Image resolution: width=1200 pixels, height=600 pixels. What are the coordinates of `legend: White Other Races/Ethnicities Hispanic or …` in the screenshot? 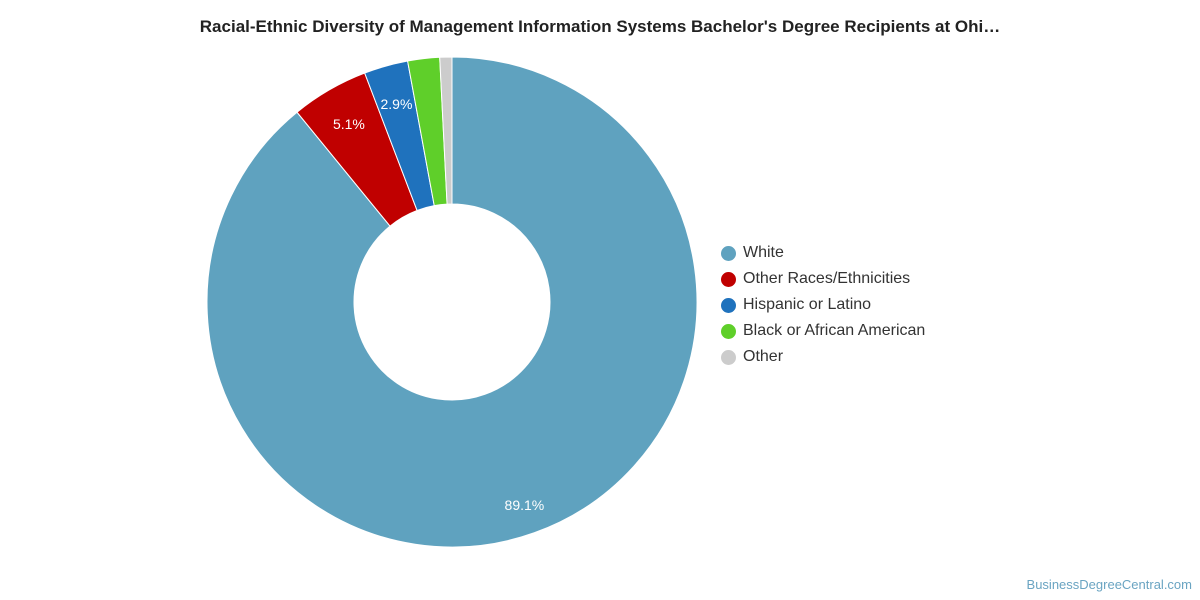 It's located at (823, 305).